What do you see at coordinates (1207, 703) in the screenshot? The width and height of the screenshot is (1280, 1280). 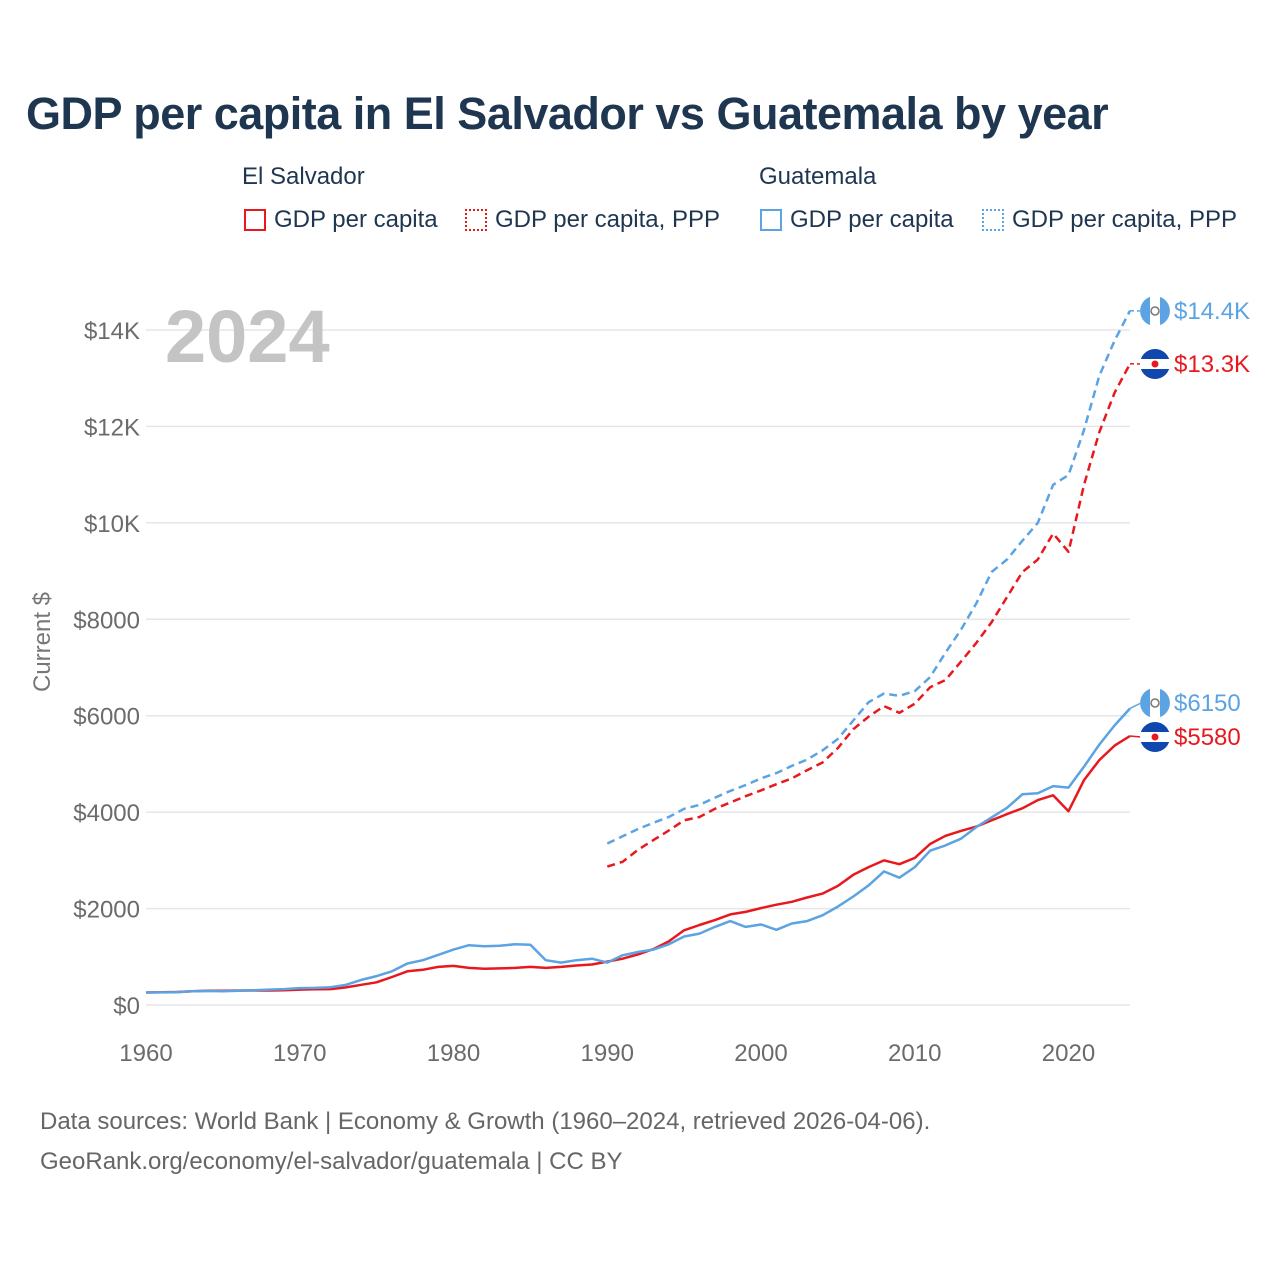 I see `end-label: $6150` at bounding box center [1207, 703].